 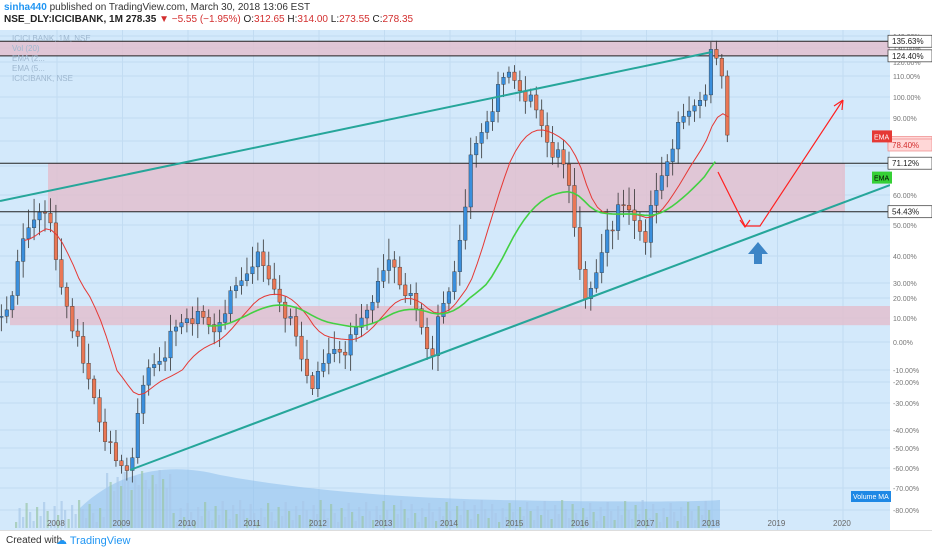 What do you see at coordinates (905, 145) in the screenshot?
I see `price-label: 78.40%` at bounding box center [905, 145].